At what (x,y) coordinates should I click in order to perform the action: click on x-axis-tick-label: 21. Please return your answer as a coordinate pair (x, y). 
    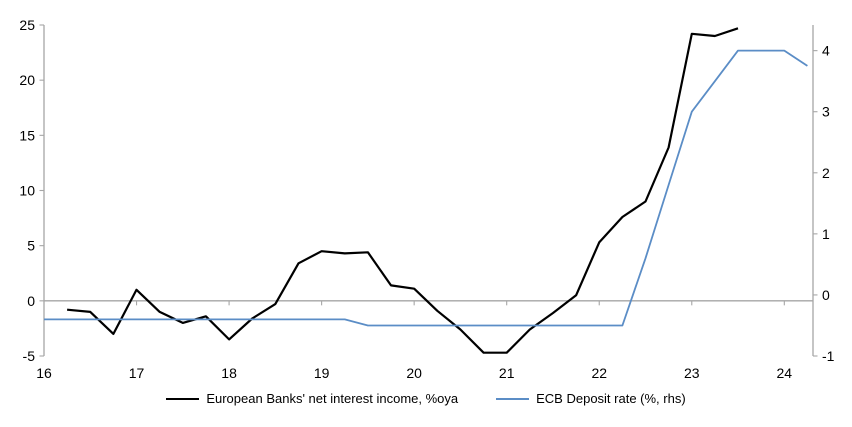
    Looking at the image, I should click on (507, 373).